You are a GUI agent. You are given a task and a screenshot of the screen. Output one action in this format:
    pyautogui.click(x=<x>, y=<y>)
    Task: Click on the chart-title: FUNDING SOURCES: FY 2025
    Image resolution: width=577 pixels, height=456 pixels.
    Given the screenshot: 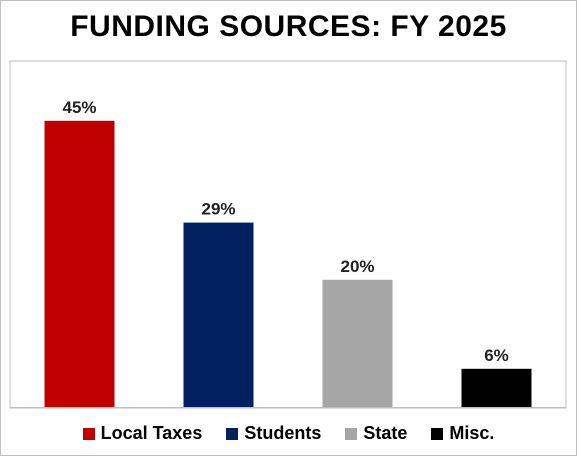 What is the action you would take?
    pyautogui.click(x=288, y=26)
    